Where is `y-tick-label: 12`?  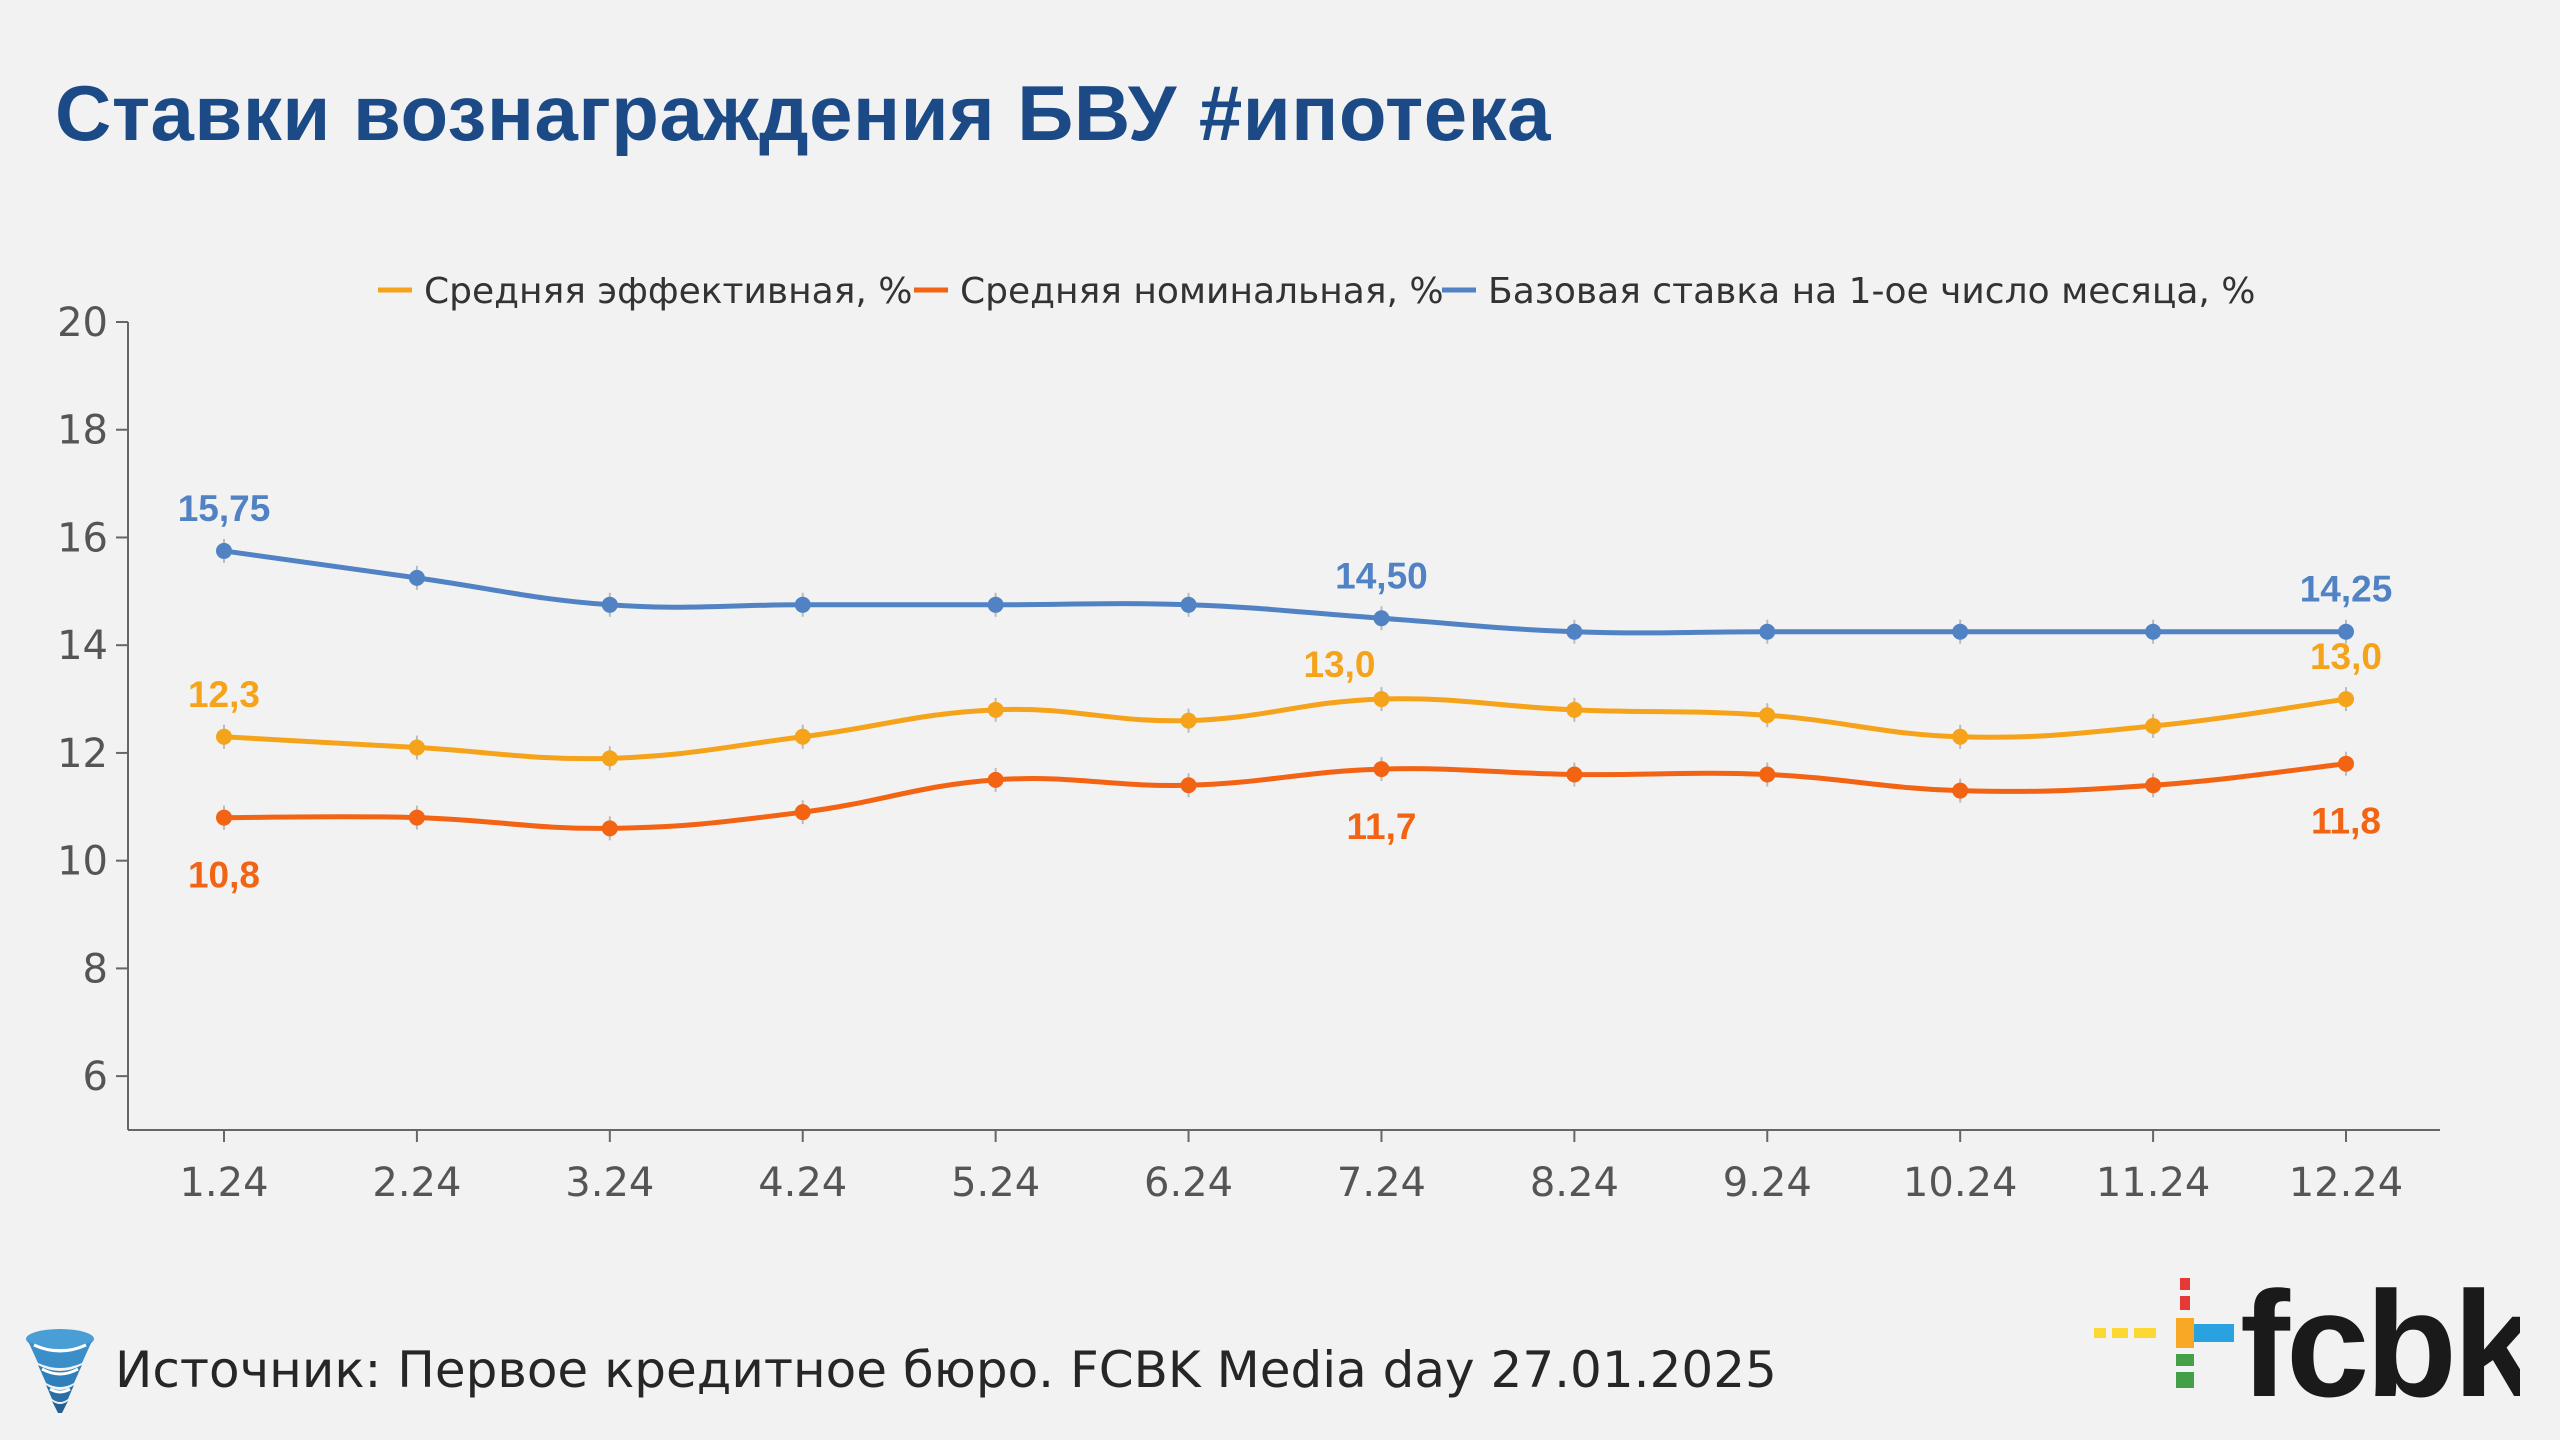
y-tick-label: 12 is located at coordinates (82, 754).